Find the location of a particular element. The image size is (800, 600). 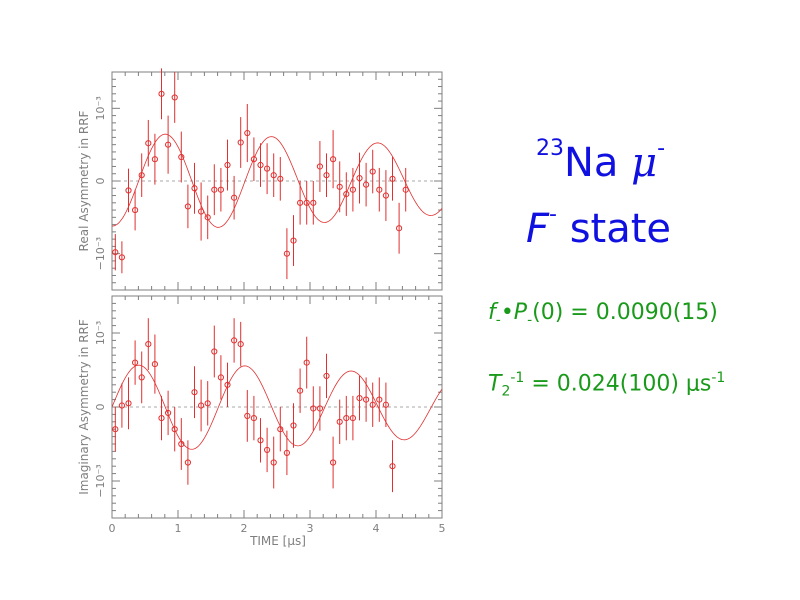

y-axis-label: Imaginary Asymmetry in RRF is located at coordinates (84, 407).